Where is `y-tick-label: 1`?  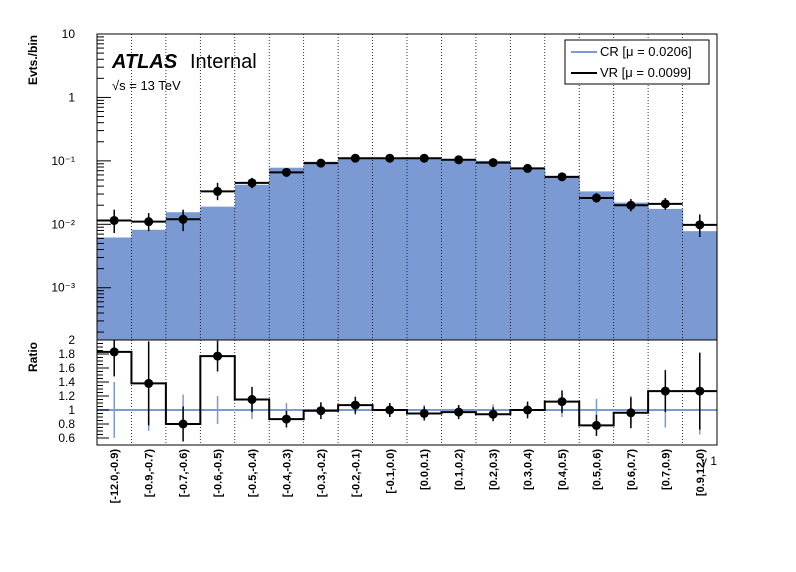
y-tick-label: 1 is located at coordinates (71, 97).